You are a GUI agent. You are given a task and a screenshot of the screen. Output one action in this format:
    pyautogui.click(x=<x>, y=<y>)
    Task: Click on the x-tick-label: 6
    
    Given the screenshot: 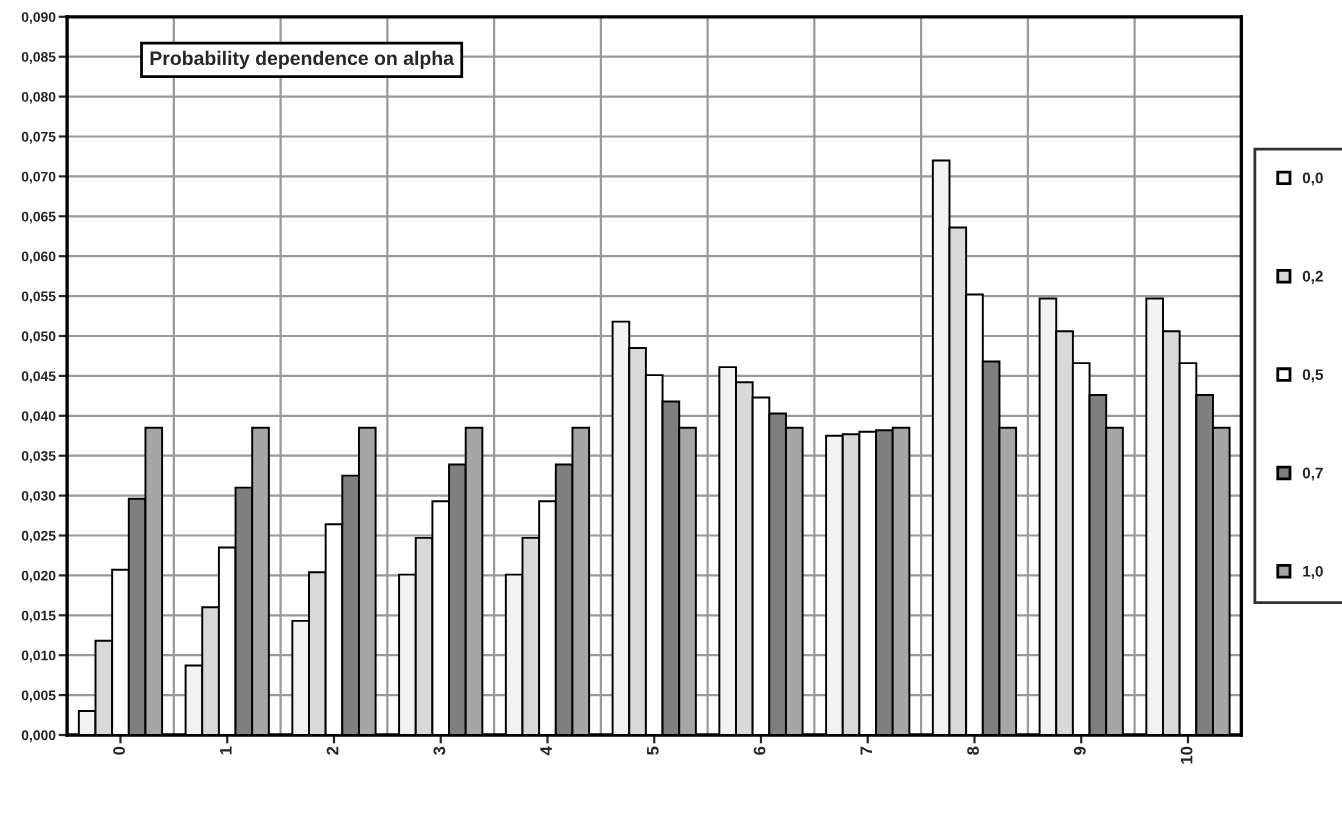 What is the action you would take?
    pyautogui.click(x=759, y=750)
    